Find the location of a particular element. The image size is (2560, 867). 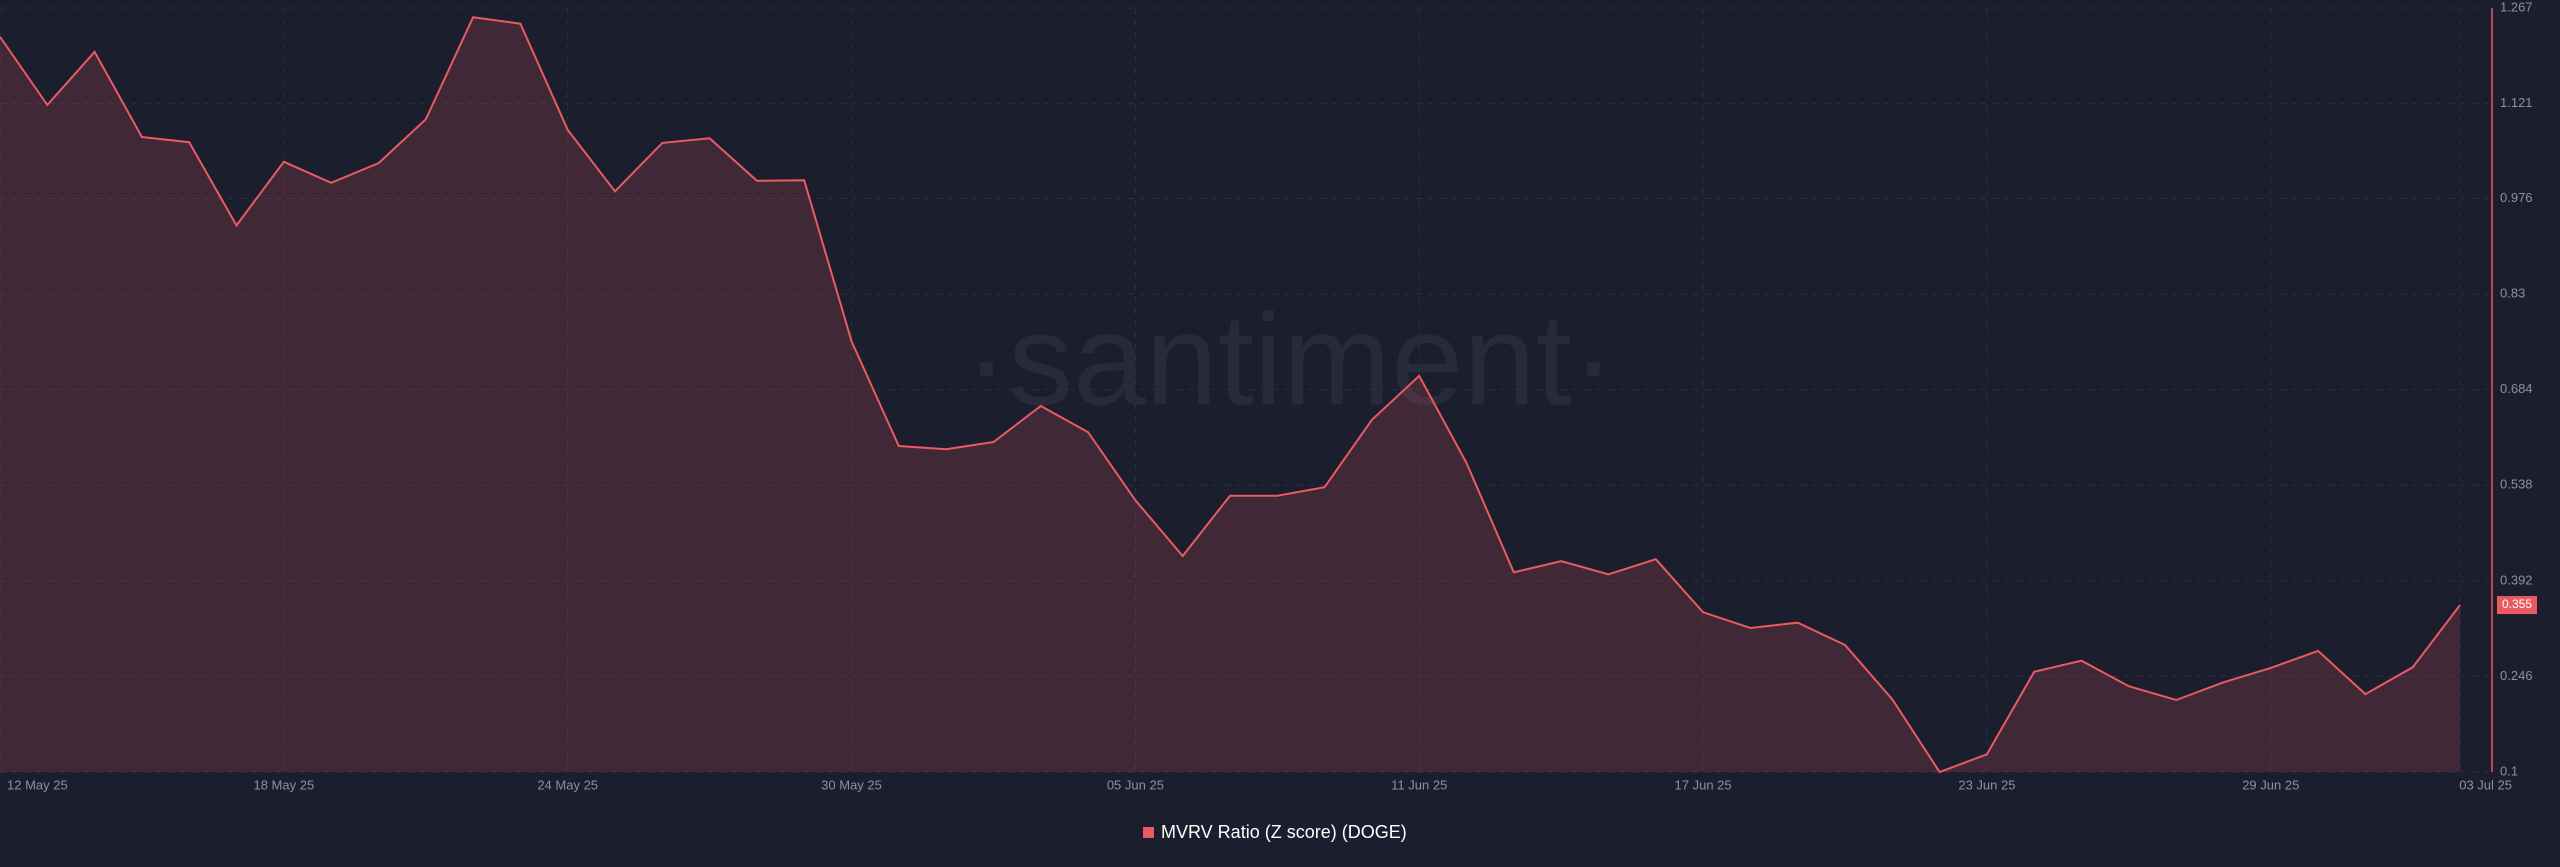

y-tick-label: 0.83 is located at coordinates (2512, 293).